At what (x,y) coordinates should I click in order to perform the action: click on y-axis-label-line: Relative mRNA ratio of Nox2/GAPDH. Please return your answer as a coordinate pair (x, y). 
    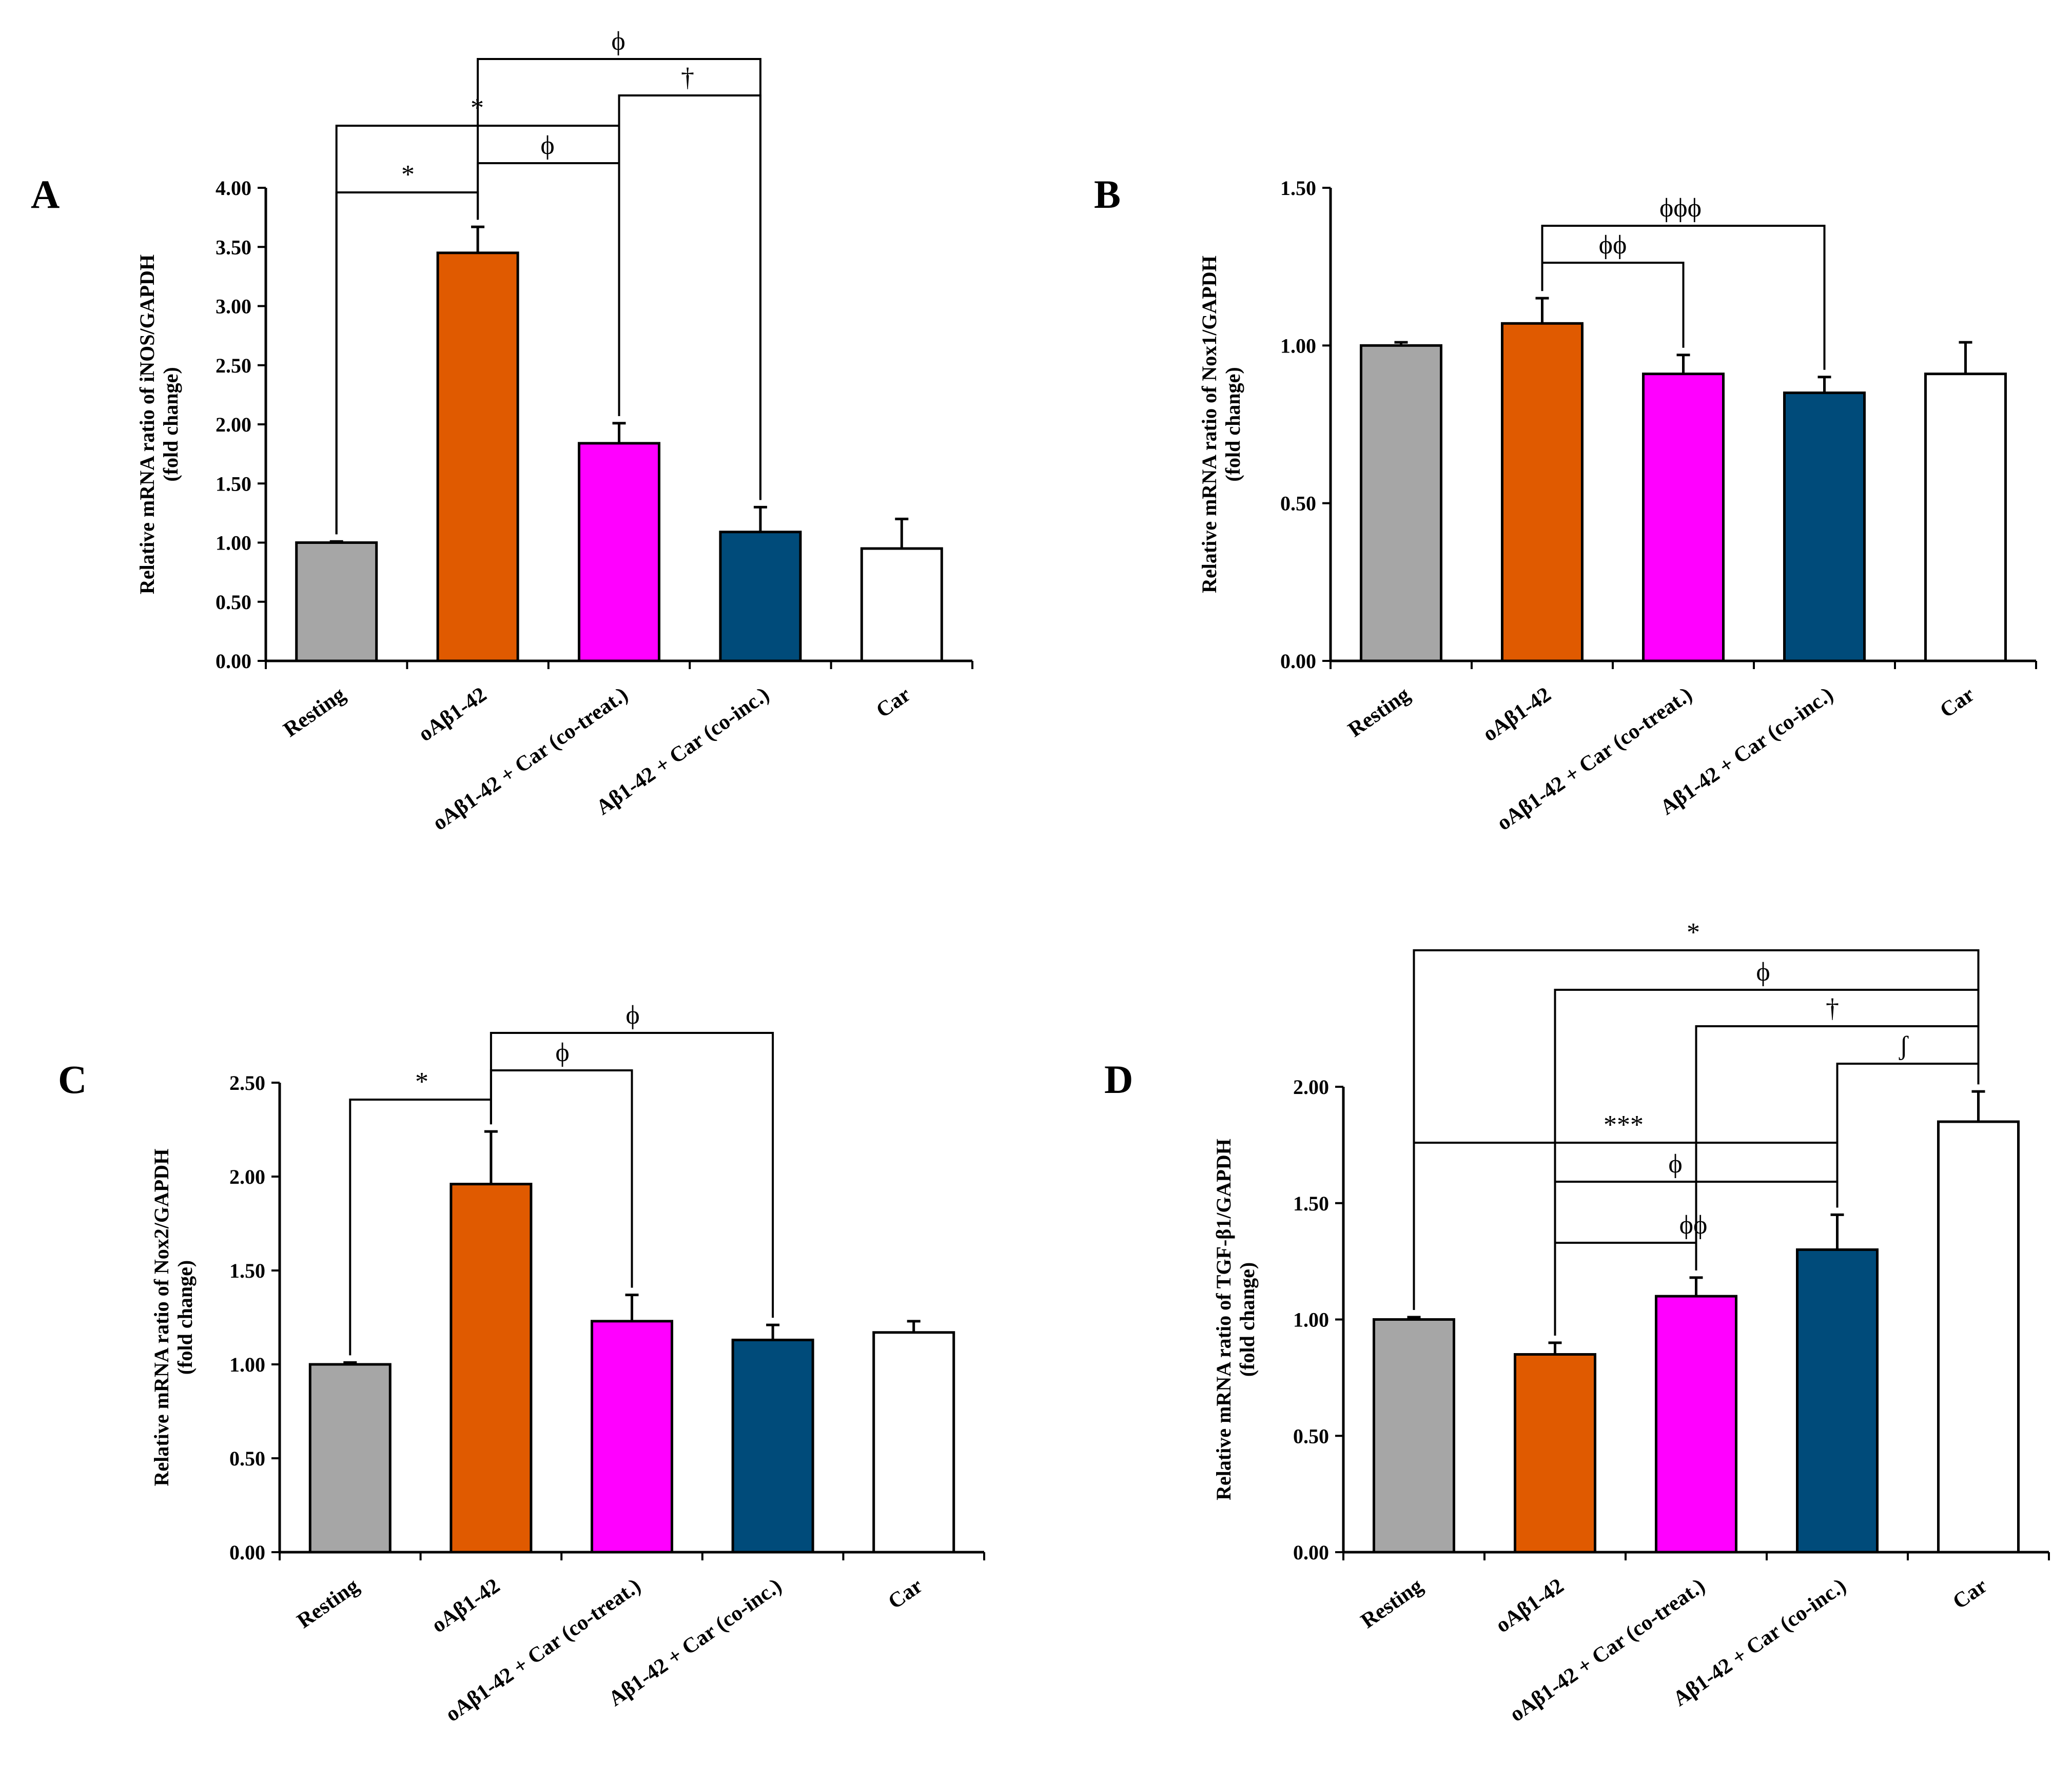
    Looking at the image, I should click on (161, 1317).